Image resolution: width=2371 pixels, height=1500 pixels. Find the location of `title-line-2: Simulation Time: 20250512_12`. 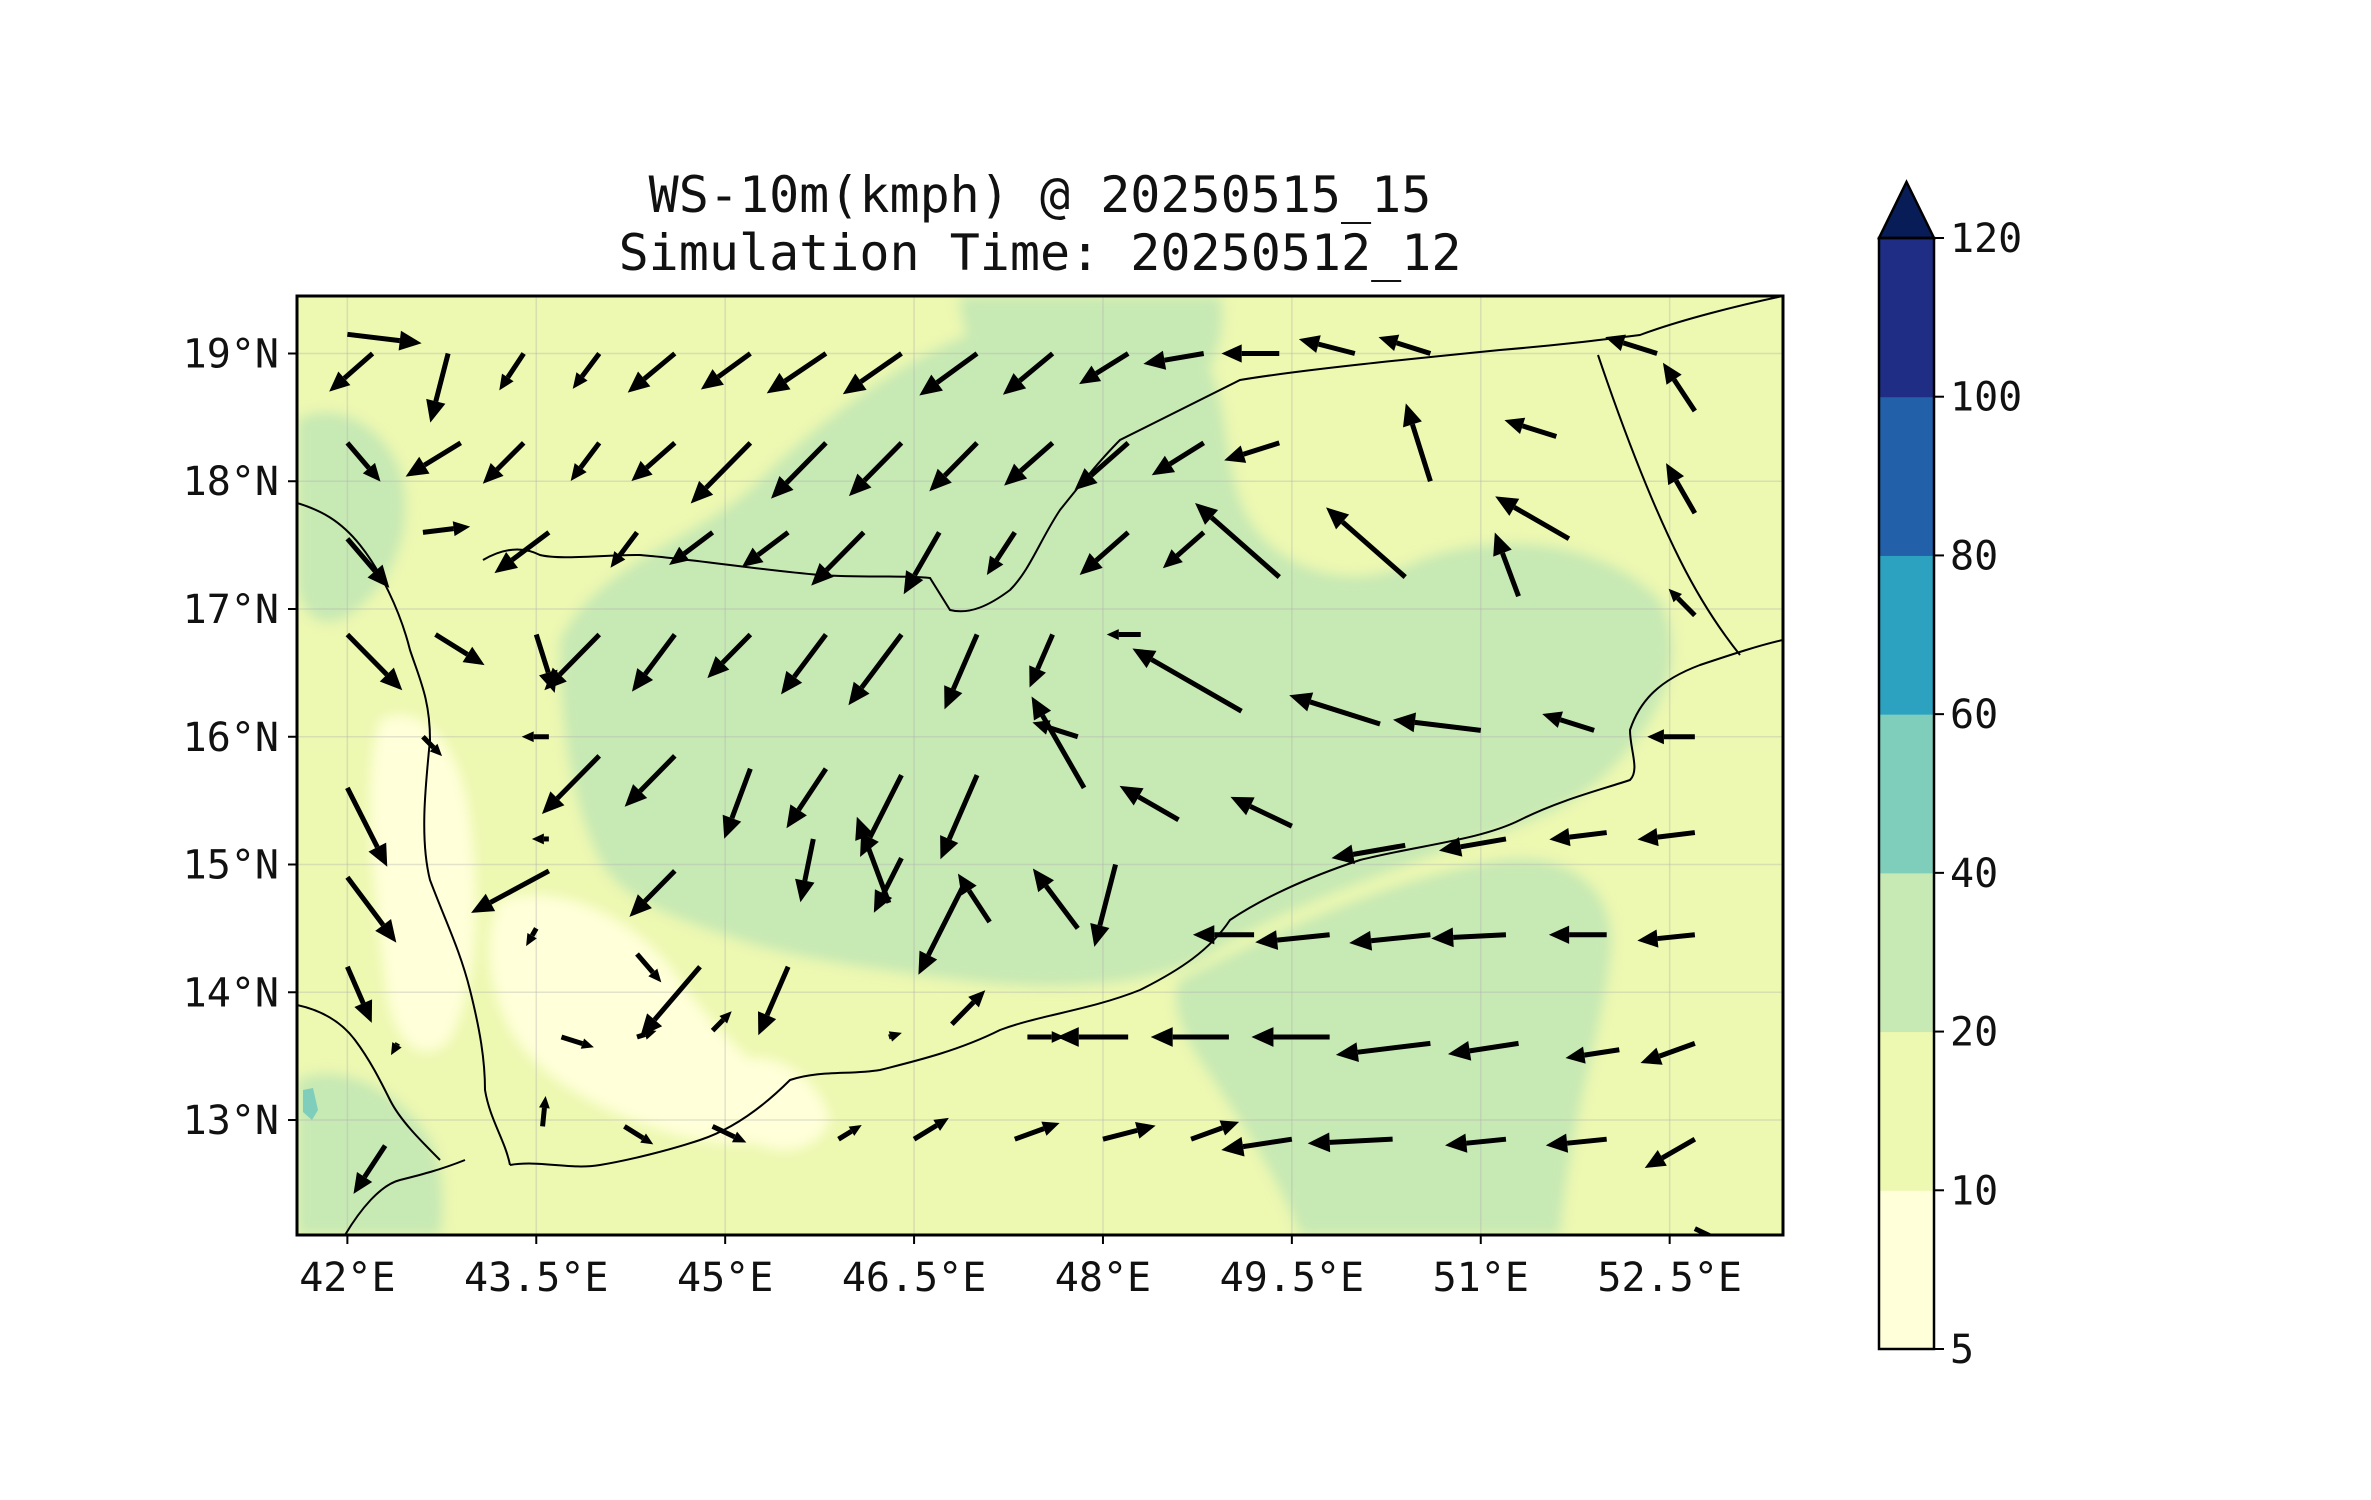

title-line-2: Simulation Time: 20250512_12 is located at coordinates (1040, 253).